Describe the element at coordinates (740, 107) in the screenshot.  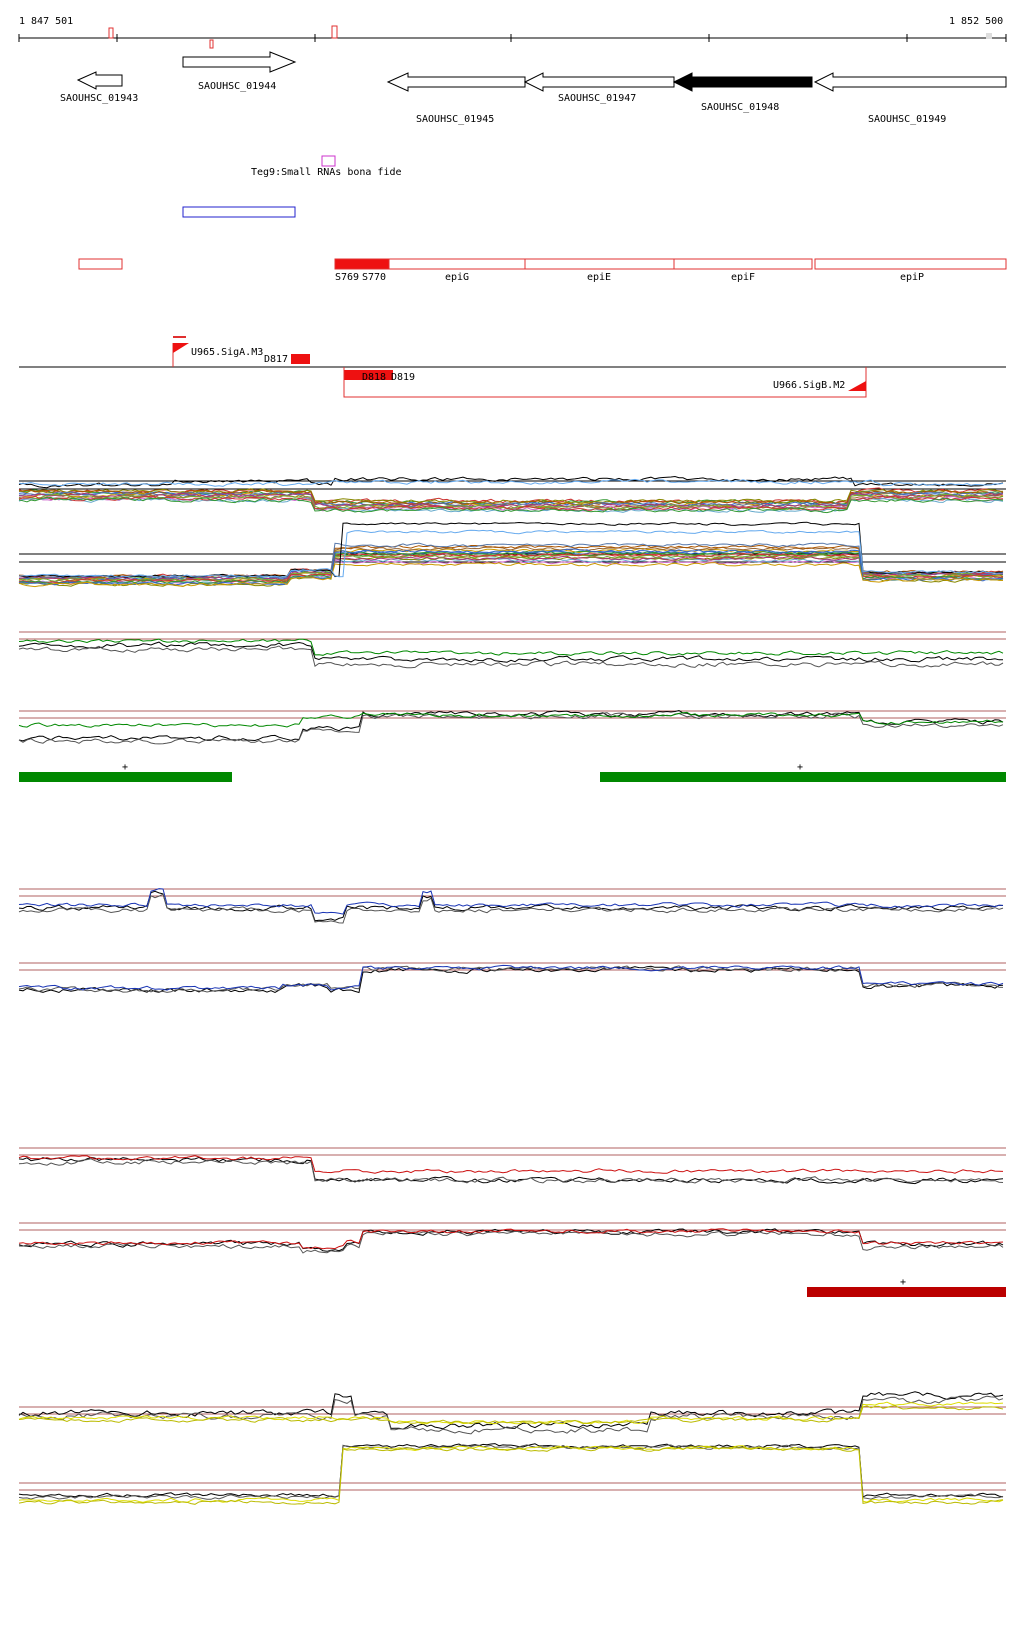
I see `gene-label: SAOUHSC_01948` at that location.